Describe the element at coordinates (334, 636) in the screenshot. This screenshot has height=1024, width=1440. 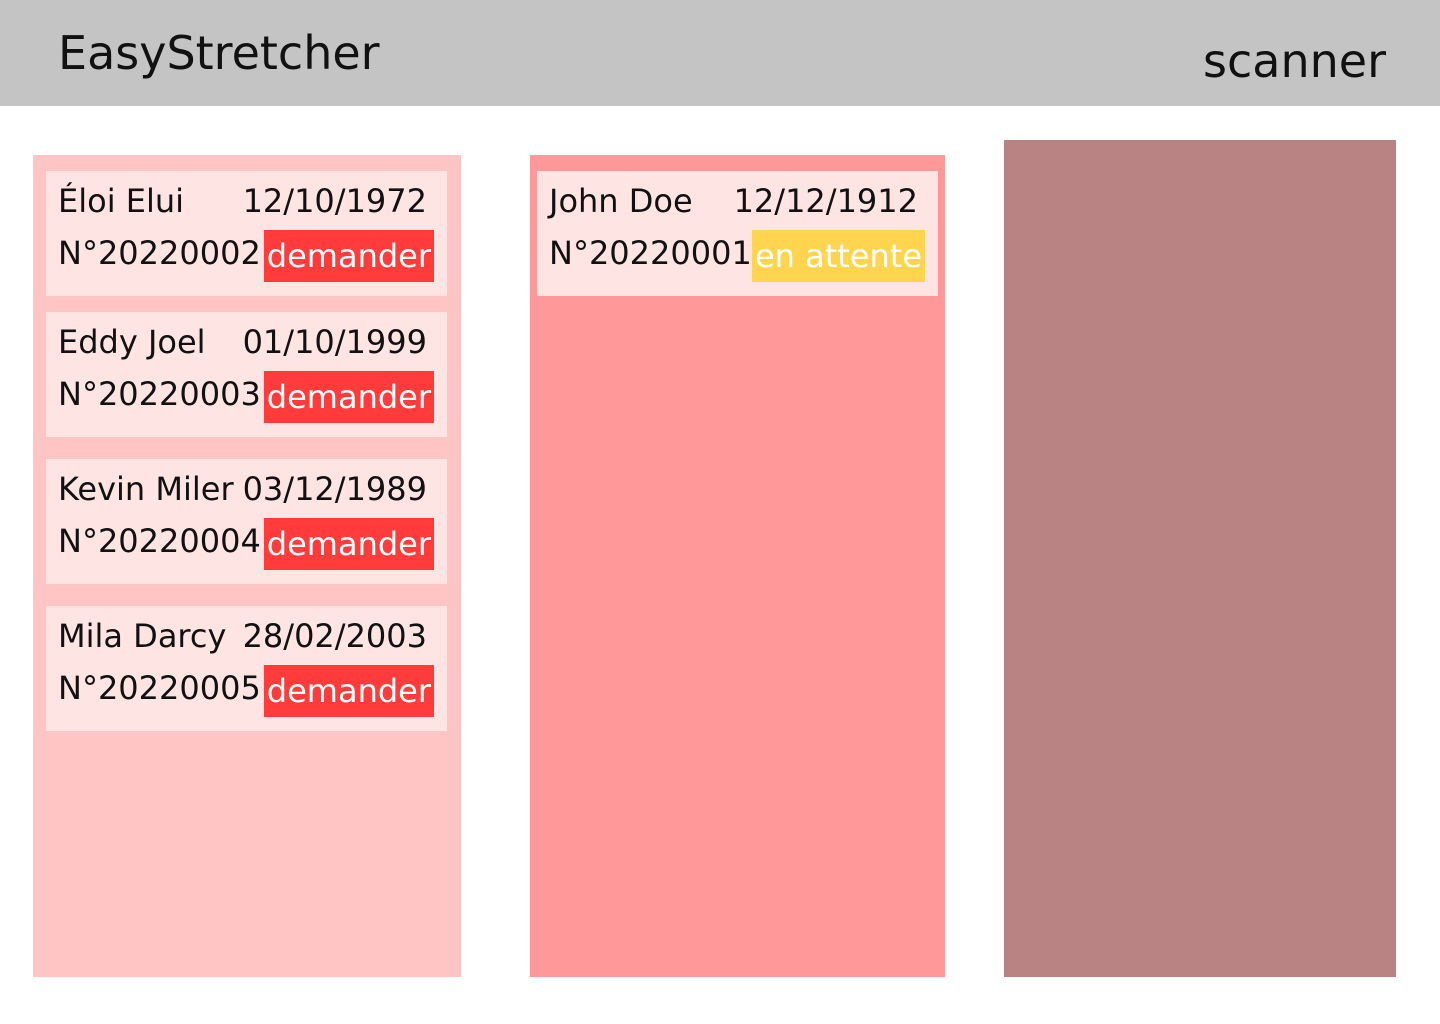
I see `patient-birthdate: 28/02/2003` at that location.